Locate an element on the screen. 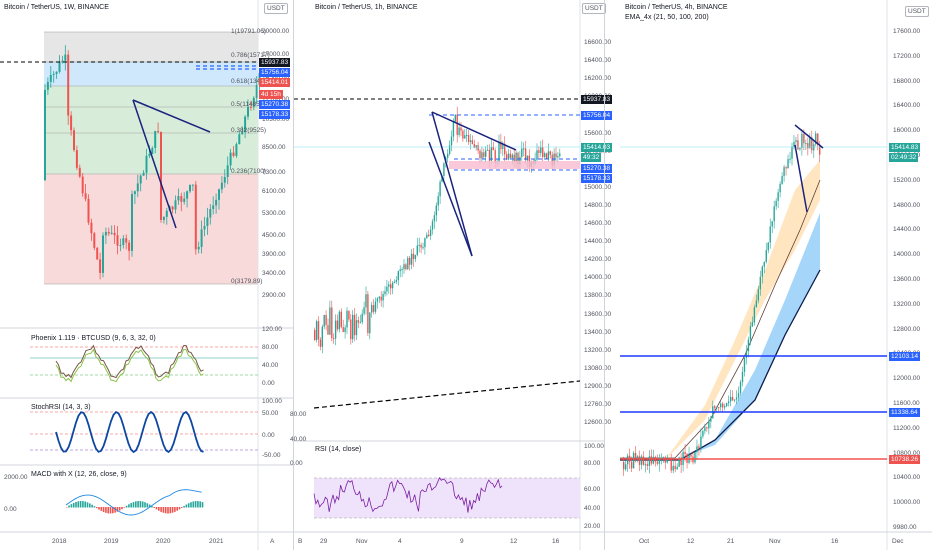  fib-zone-blue is located at coordinates (151, 74).